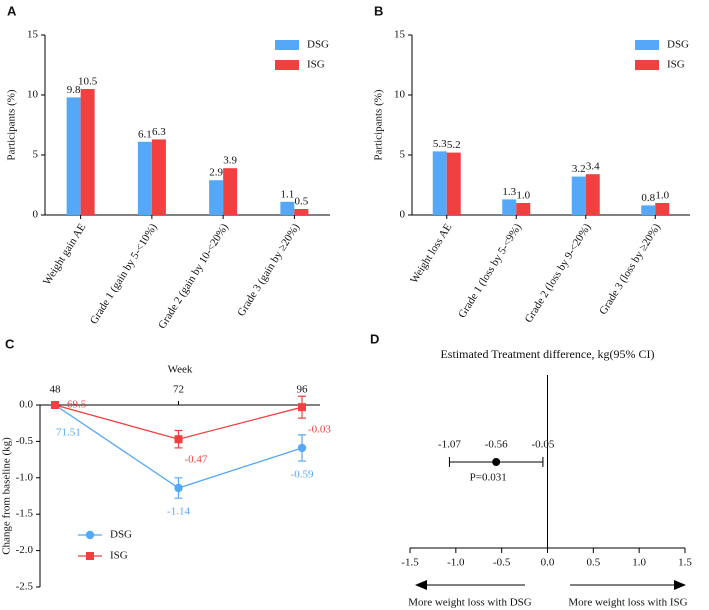  I want to click on x-tick-label: 1.0, so click(639, 563).